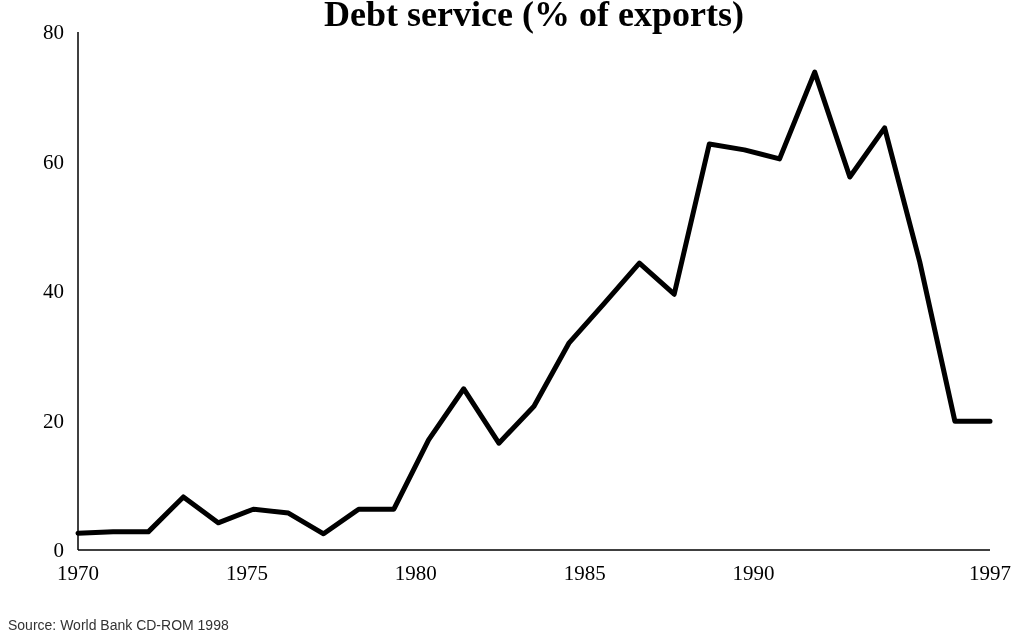 Image resolution: width=1018 pixels, height=639 pixels. What do you see at coordinates (415, 573) in the screenshot?
I see `x-tick-label: 1980` at bounding box center [415, 573].